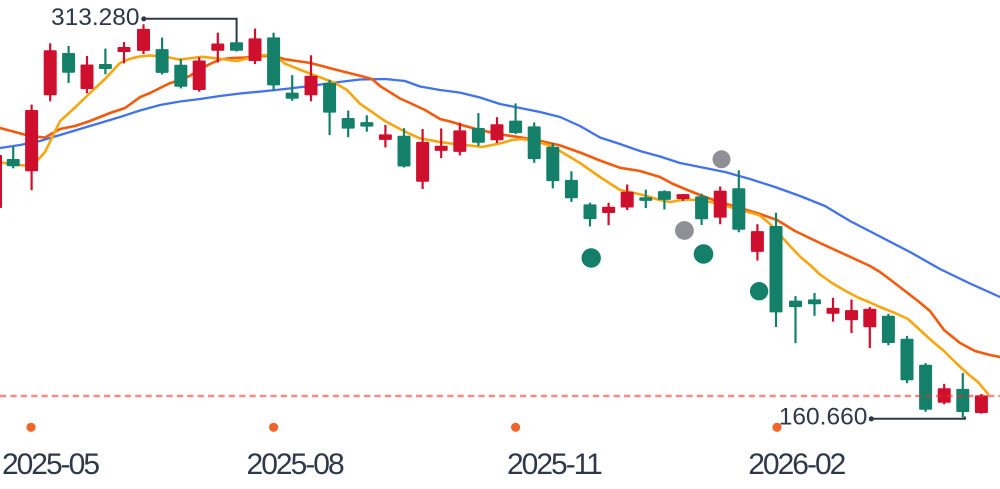 The width and height of the screenshot is (1000, 489). I want to click on svg-text: 2025-11, so click(554, 464).